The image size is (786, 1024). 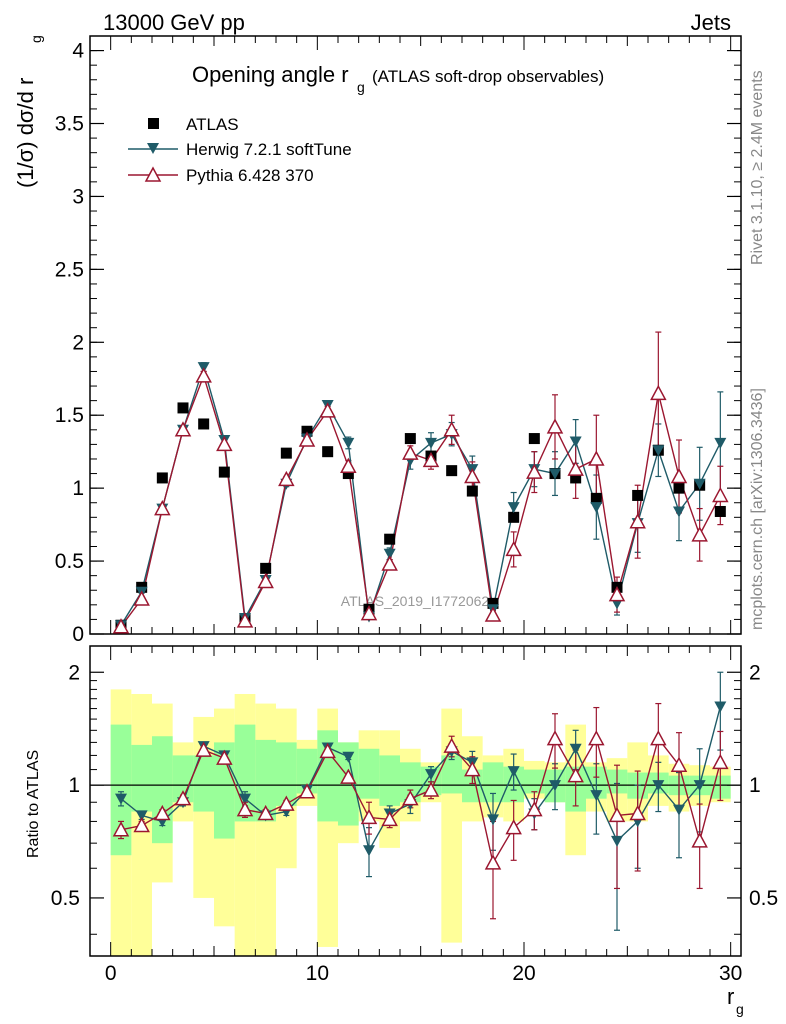 What do you see at coordinates (270, 74) in the screenshot?
I see `plot-title-main: Opening angle r` at bounding box center [270, 74].